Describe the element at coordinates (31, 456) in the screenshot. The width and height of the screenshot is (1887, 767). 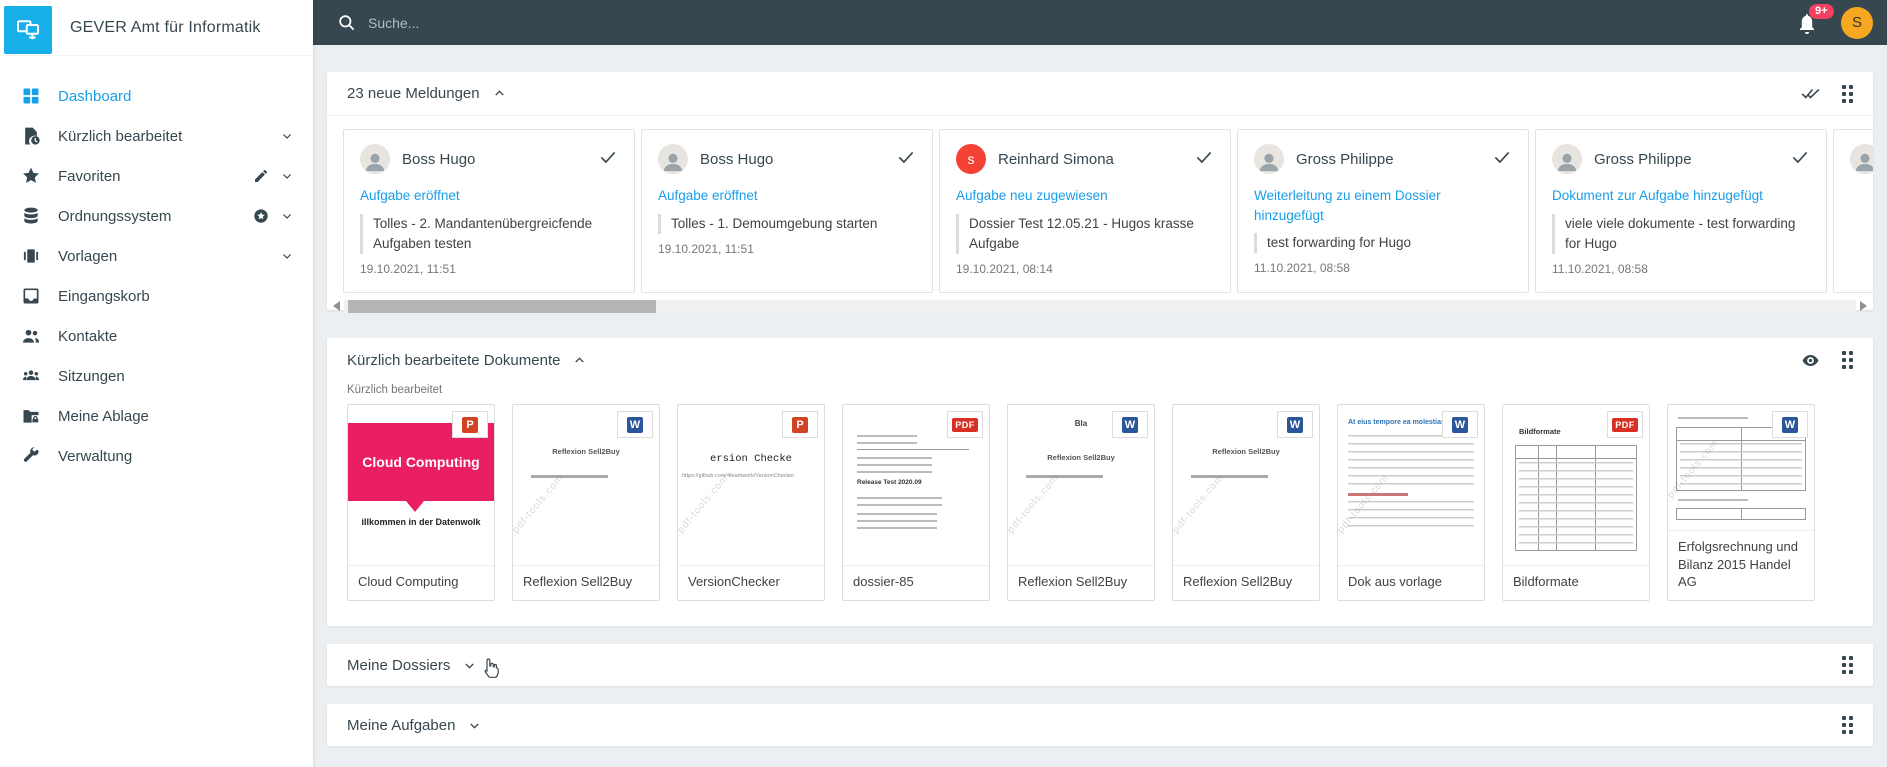
I see `wrench-icon` at that location.